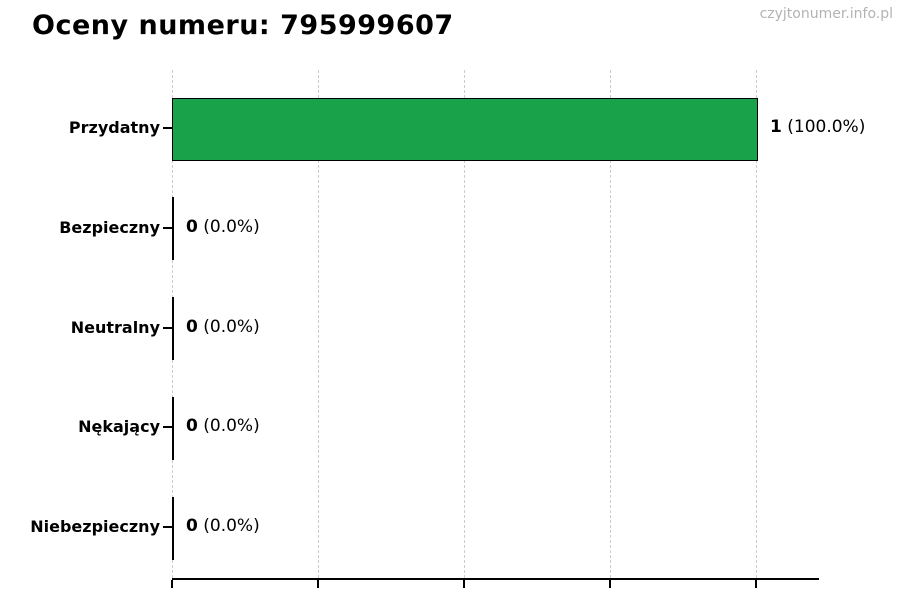  Describe the element at coordinates (826, 14) in the screenshot. I see `watermark-text: czyjtonumer.info.pl` at that location.